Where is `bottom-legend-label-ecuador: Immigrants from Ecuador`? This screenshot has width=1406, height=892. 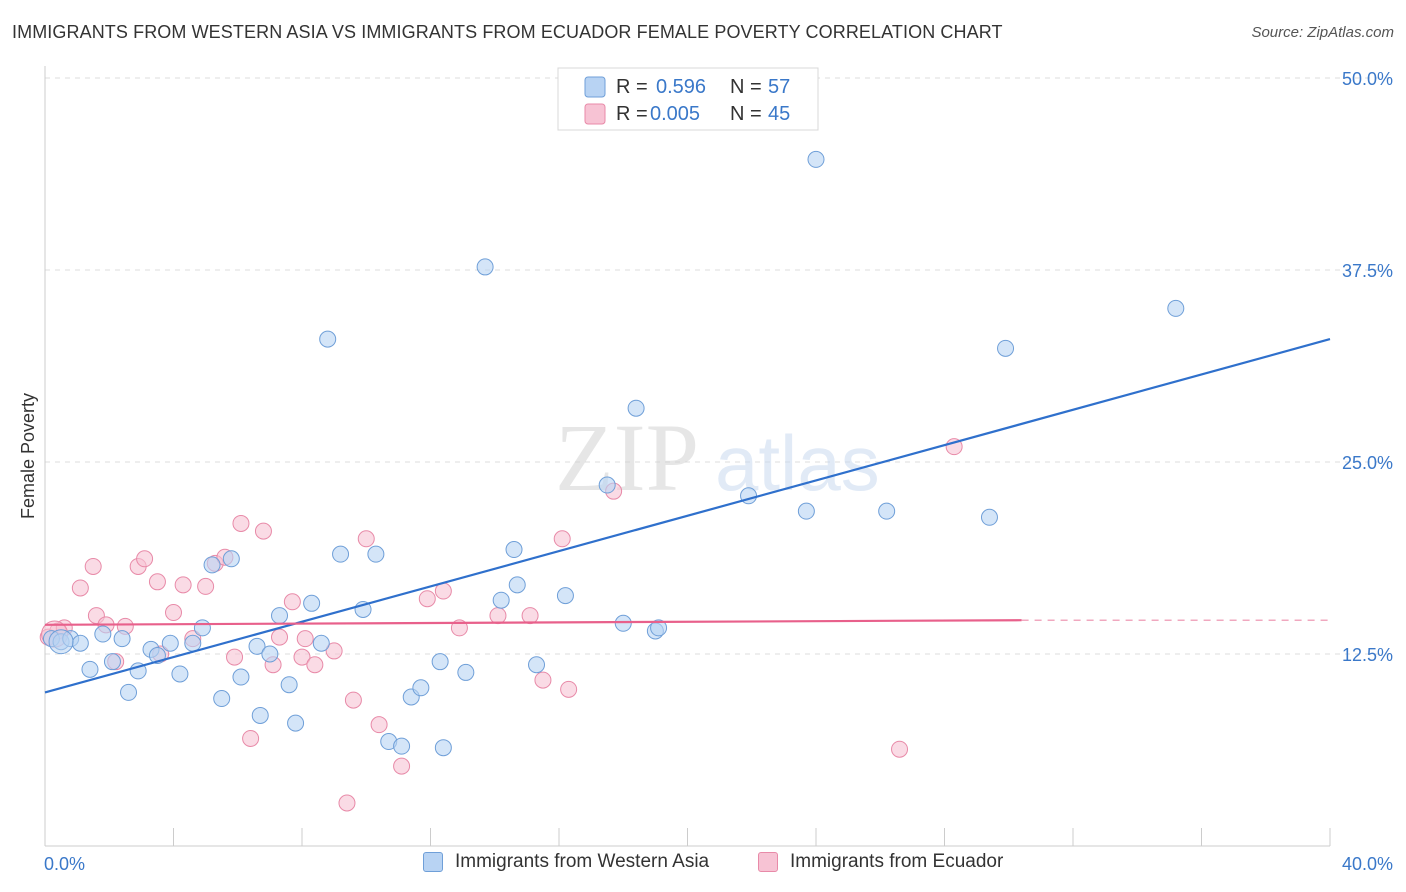 bottom-legend-label-ecuador: Immigrants from Ecuador is located at coordinates (897, 861).